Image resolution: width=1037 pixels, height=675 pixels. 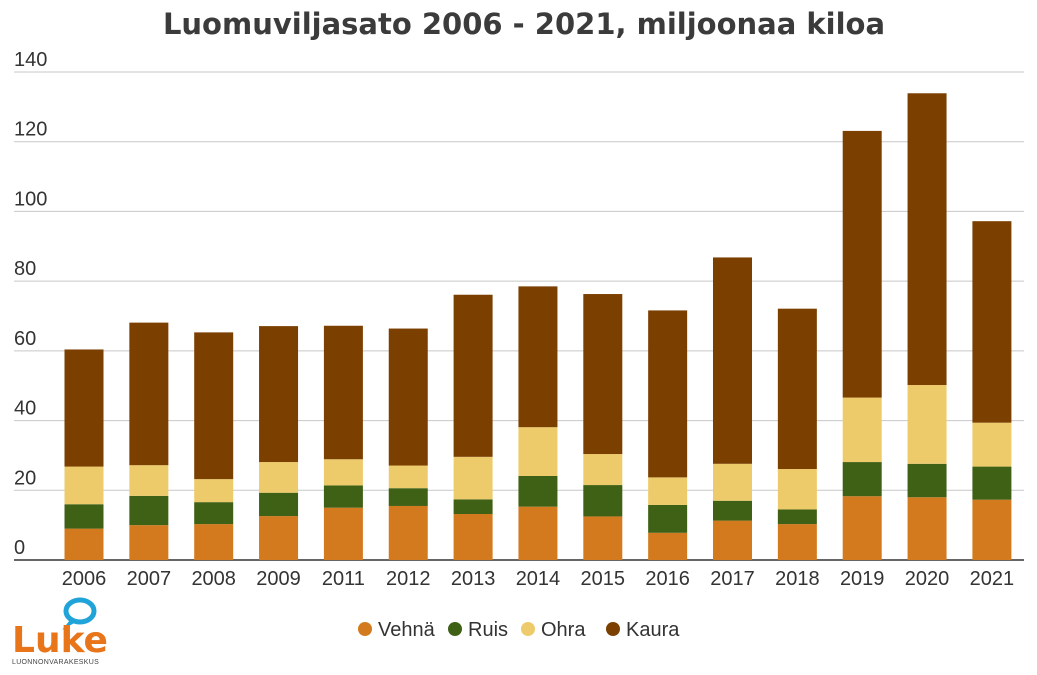 I want to click on bar-stack-2015, so click(x=603, y=427).